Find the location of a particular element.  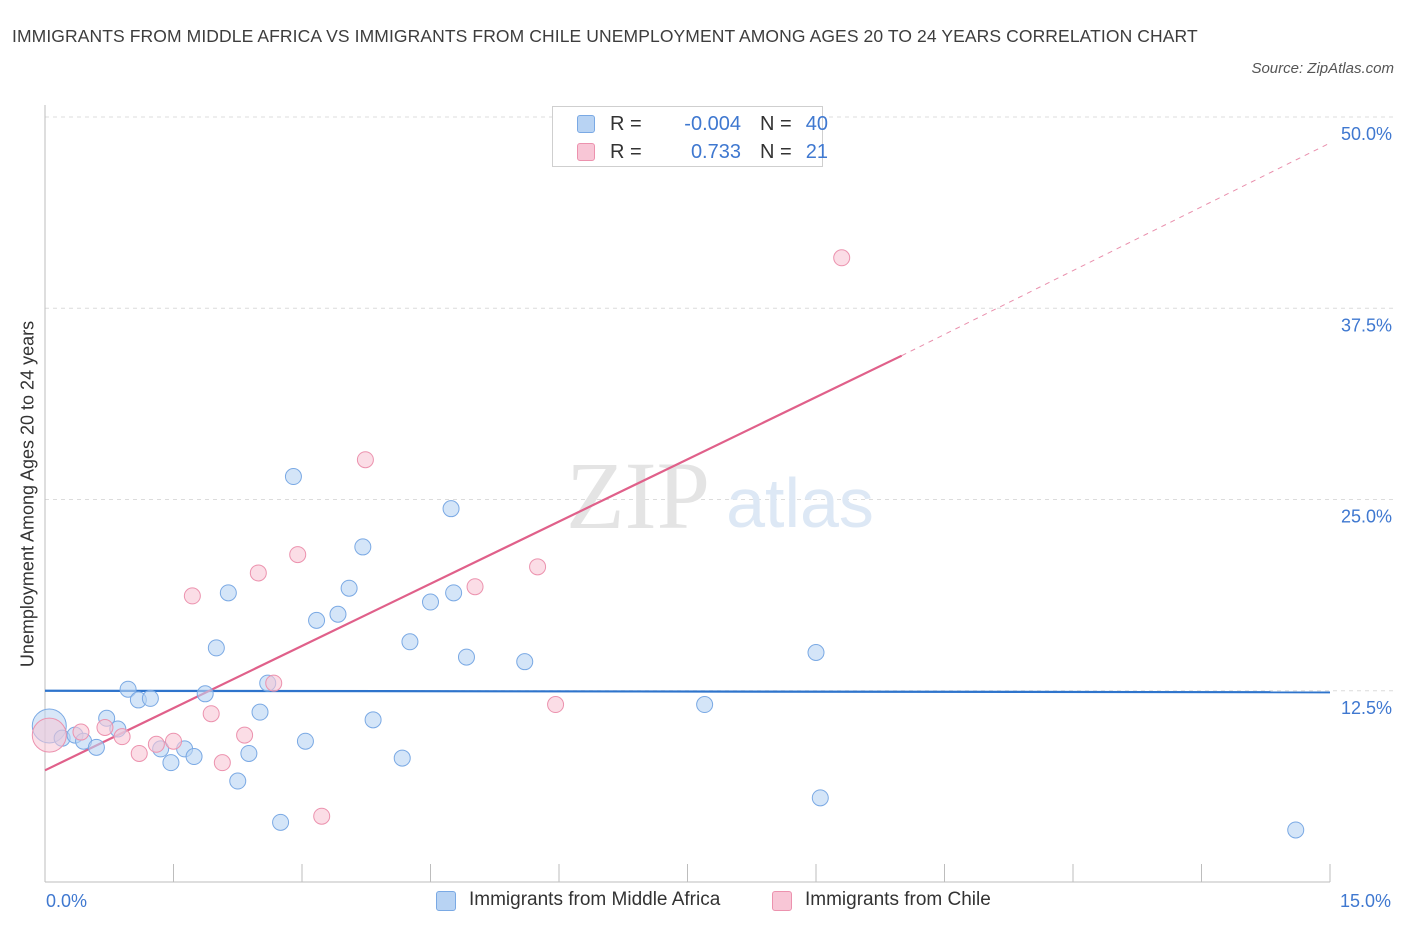

n-value: 21 is located at coordinates (816, 152).